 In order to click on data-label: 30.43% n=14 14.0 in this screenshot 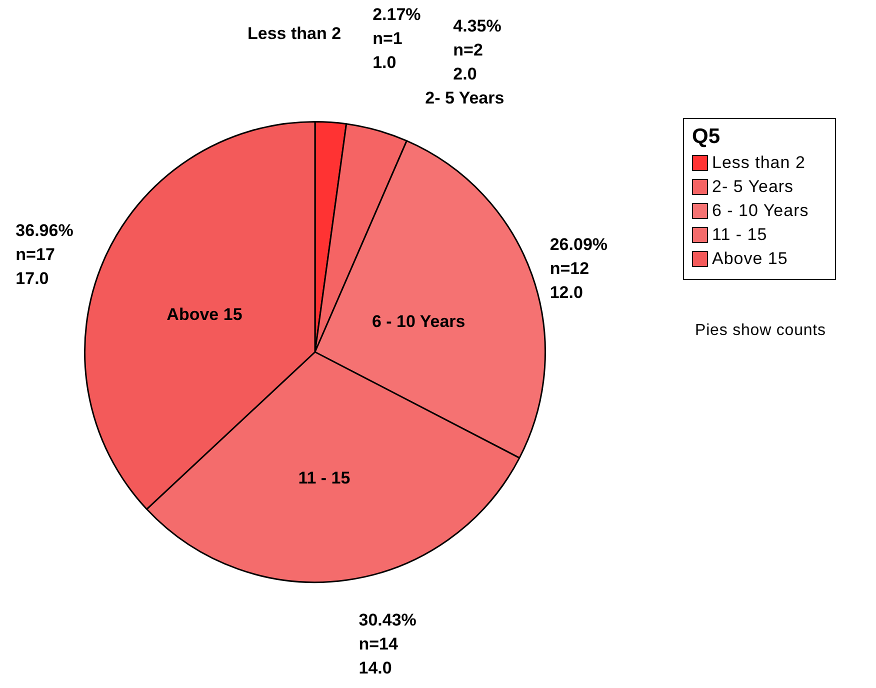, I will do `click(387, 644)`.